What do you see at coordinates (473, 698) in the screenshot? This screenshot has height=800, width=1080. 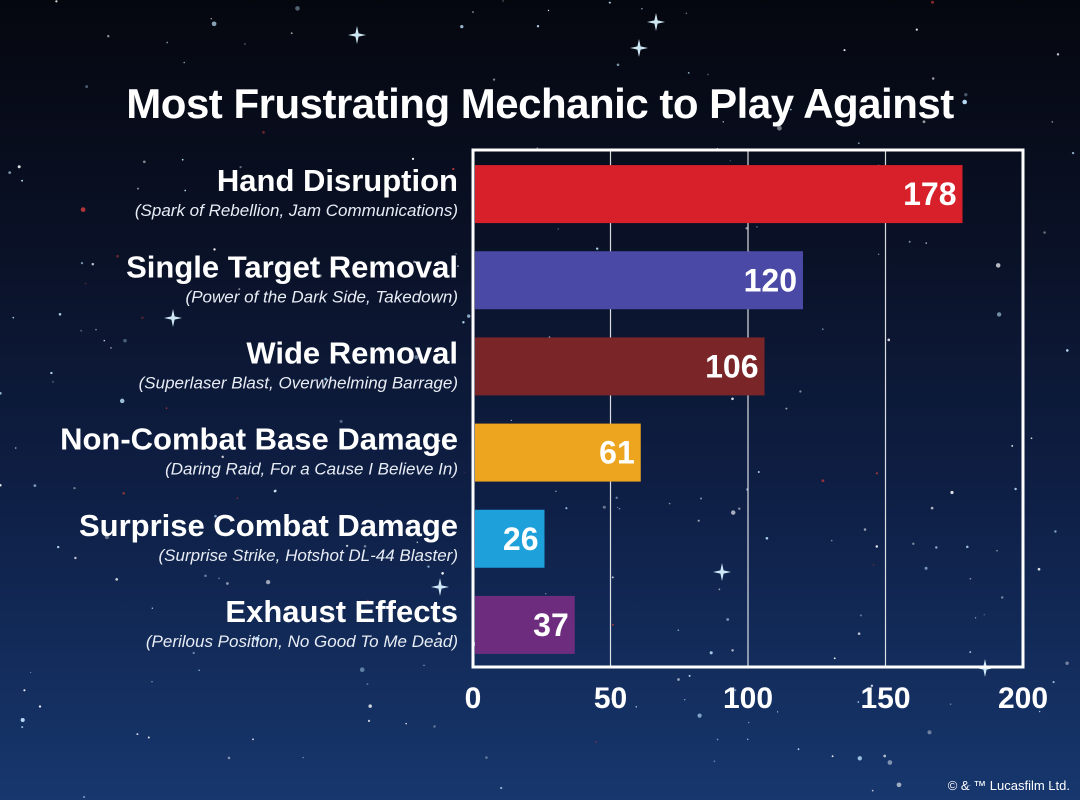 I see `x-tick-label: 0` at bounding box center [473, 698].